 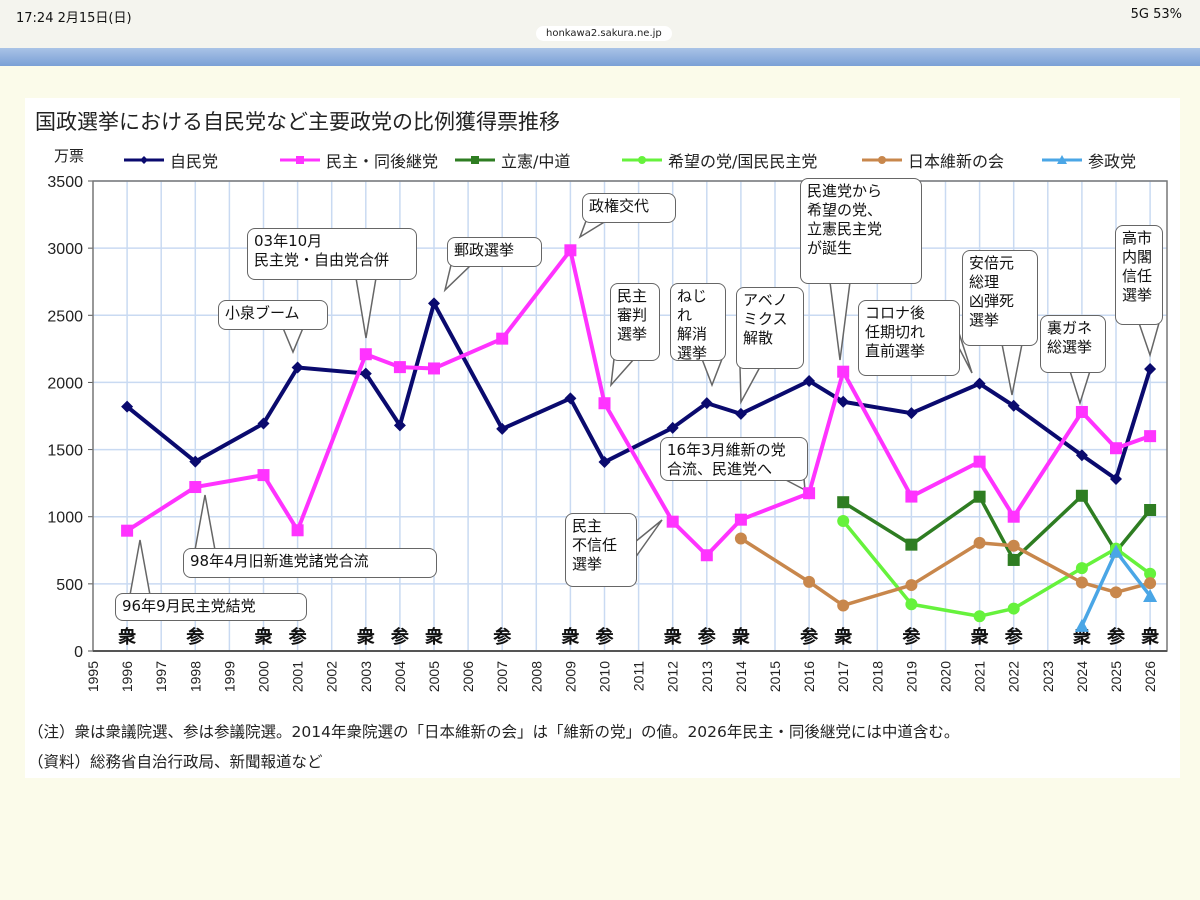 I want to click on series-line-cdp, so click(x=997, y=528).